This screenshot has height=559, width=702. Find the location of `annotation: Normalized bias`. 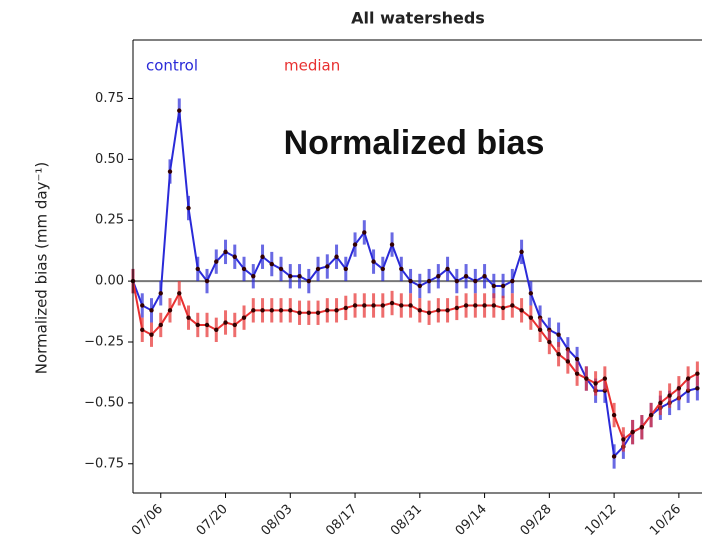

annotation: Normalized bias is located at coordinates (414, 143).